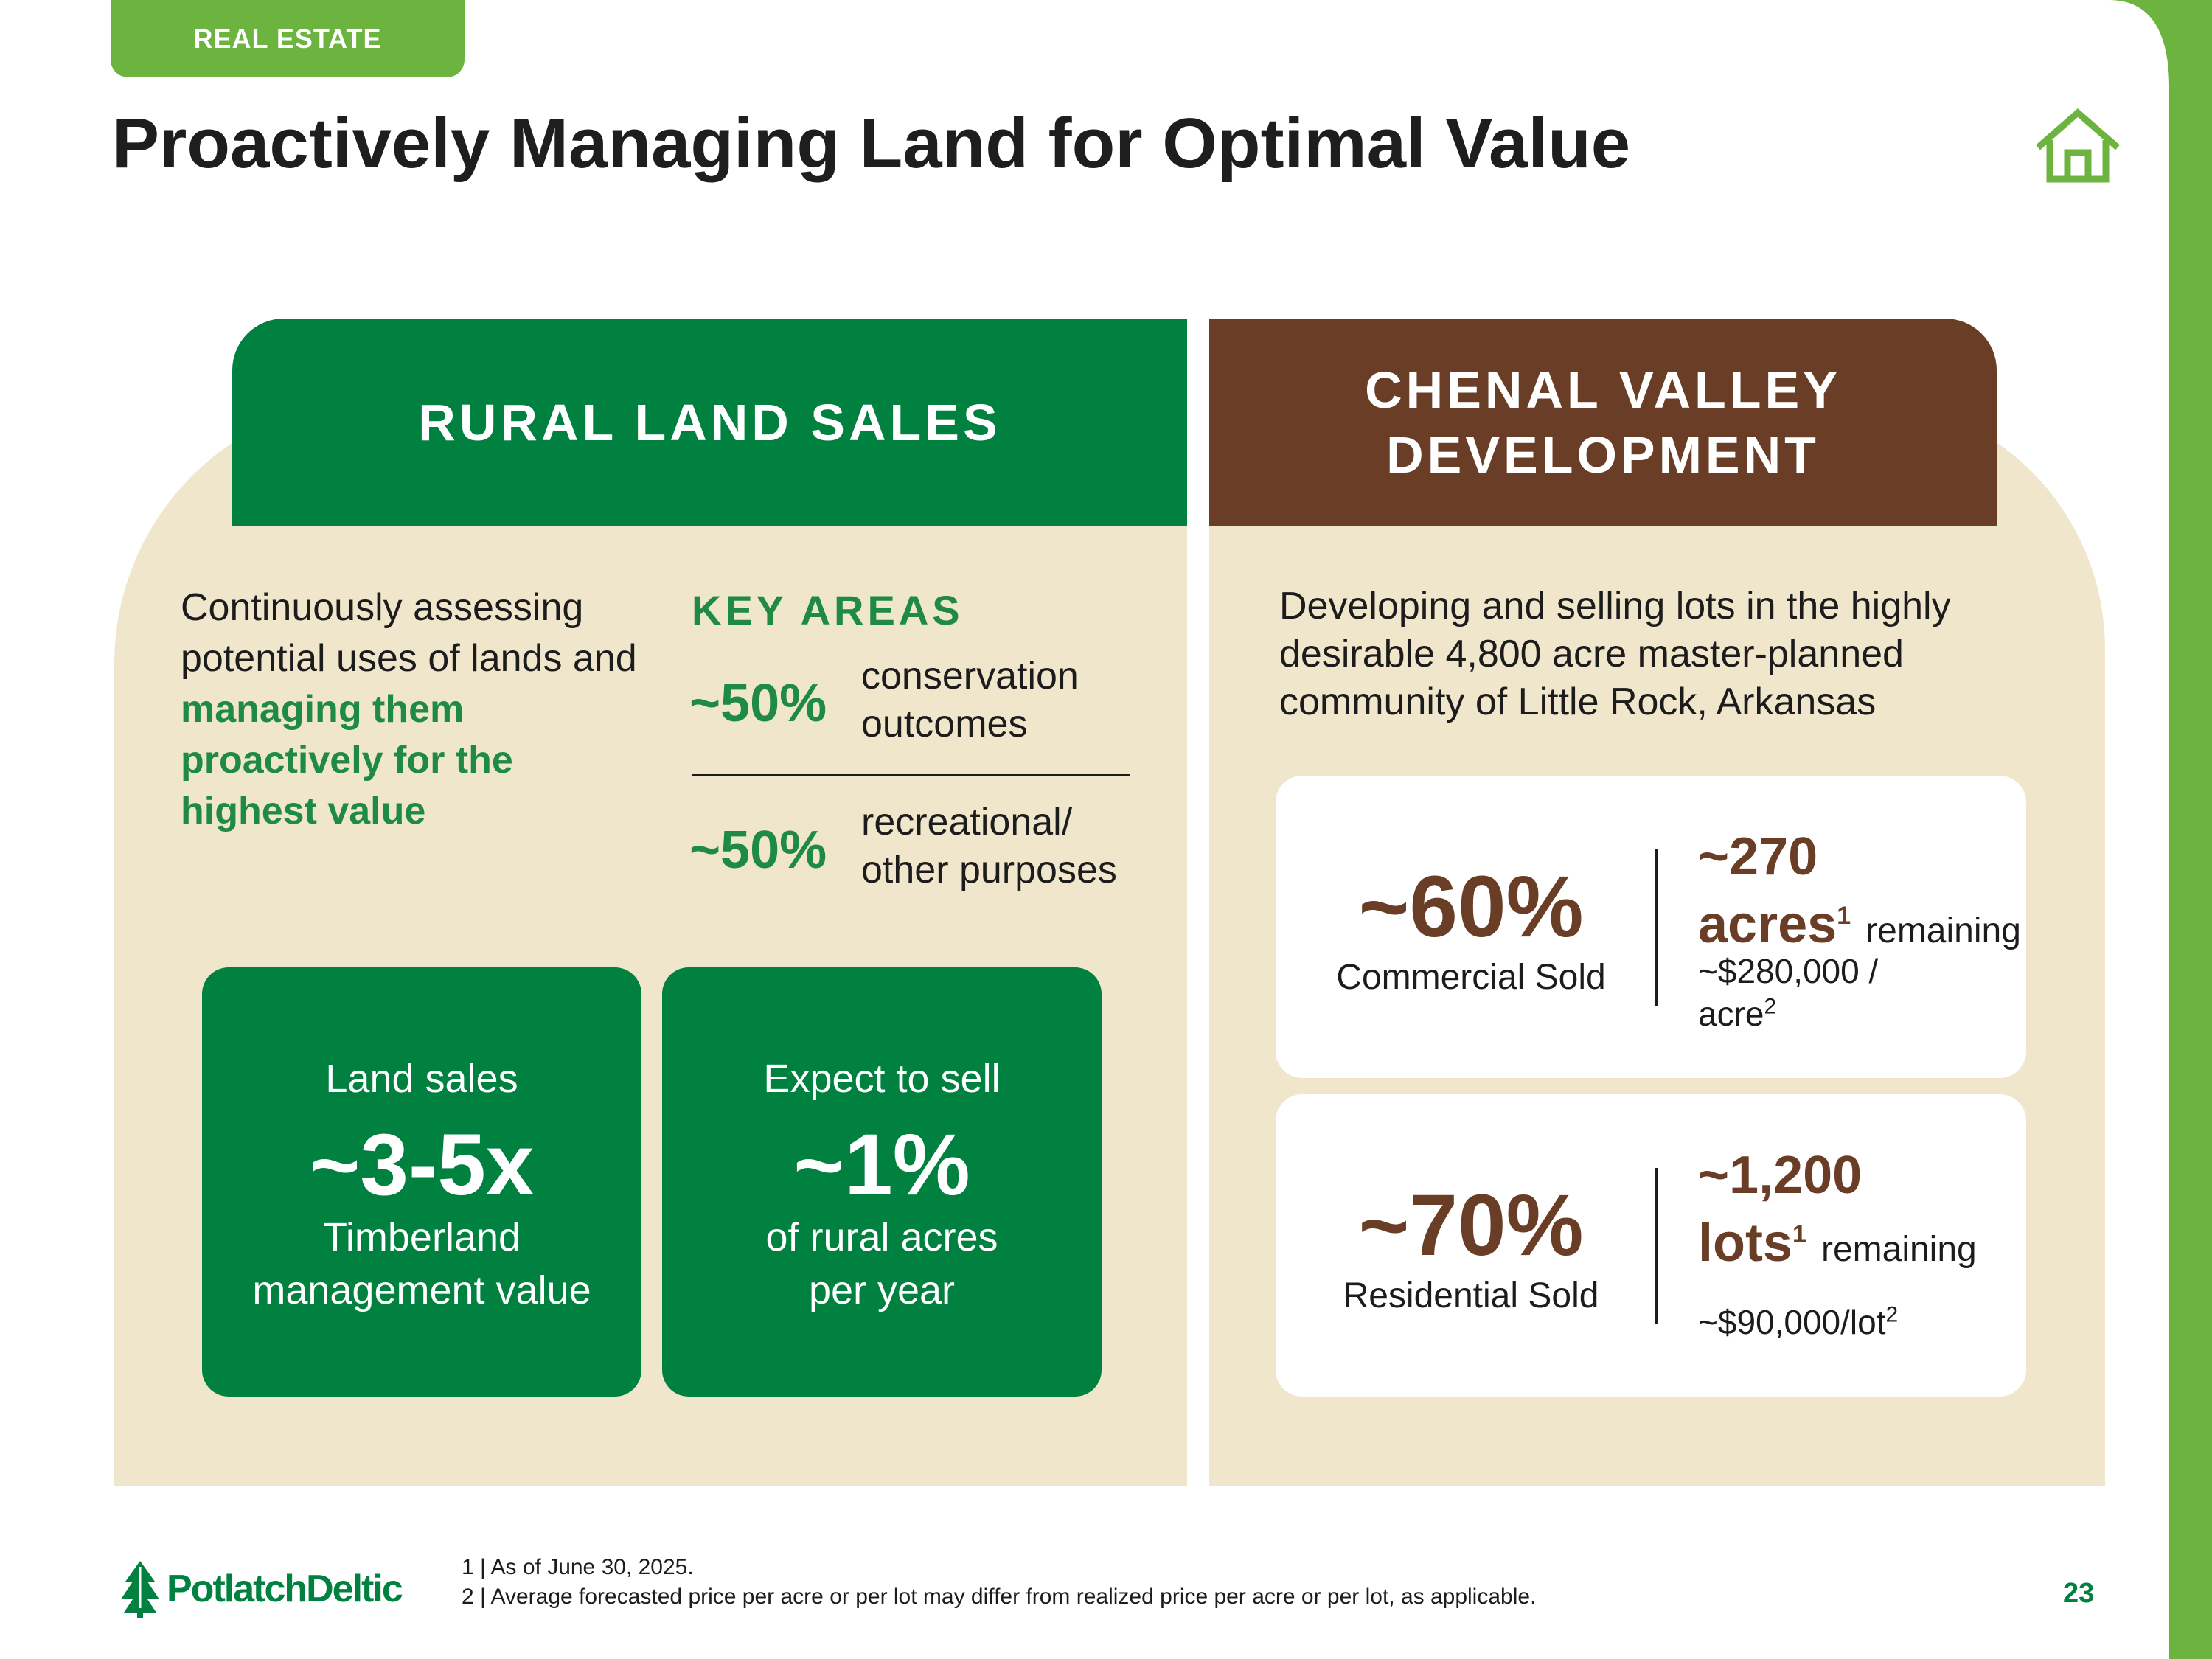 This screenshot has height=1659, width=2212. Describe the element at coordinates (578, 1567) in the screenshot. I see `footnote-1: 1 | As of June 30, 2025.` at that location.